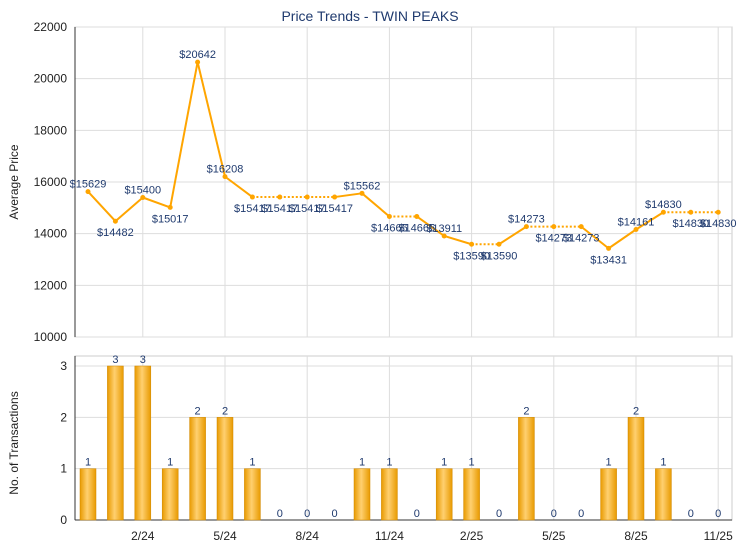 The height and width of the screenshot is (555, 740). What do you see at coordinates (444, 229) in the screenshot?
I see `price-data-label: $13911` at bounding box center [444, 229].